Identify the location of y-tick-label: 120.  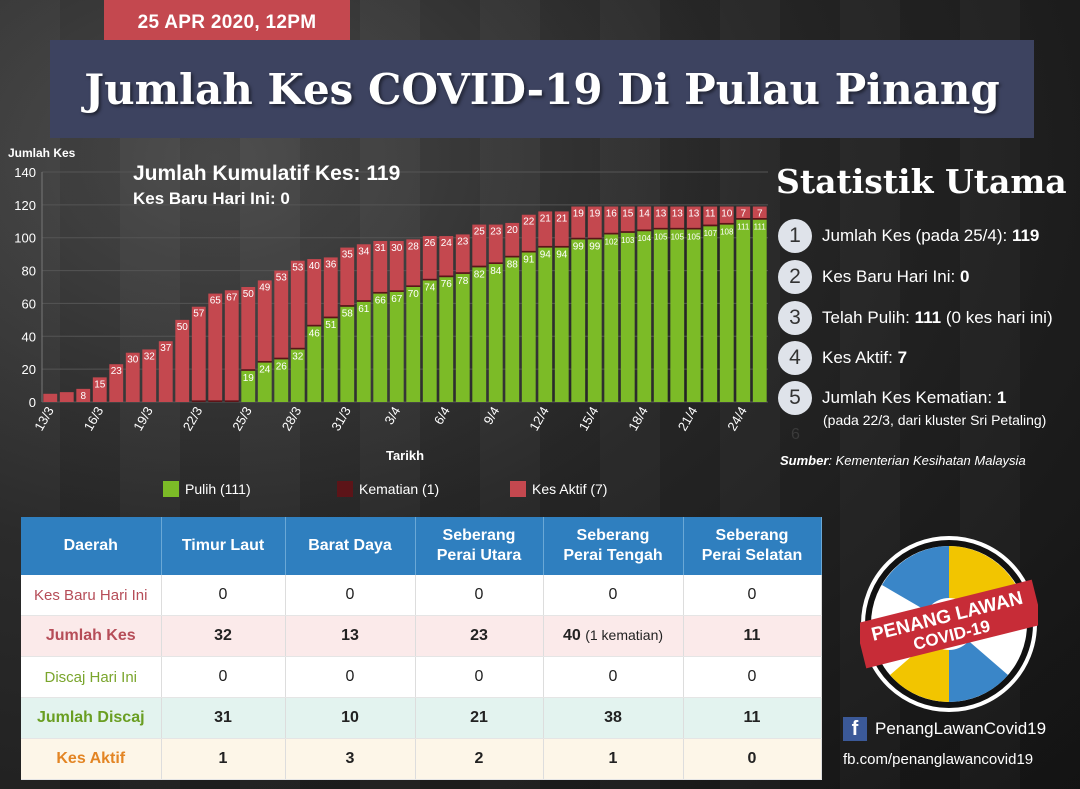
(25, 205).